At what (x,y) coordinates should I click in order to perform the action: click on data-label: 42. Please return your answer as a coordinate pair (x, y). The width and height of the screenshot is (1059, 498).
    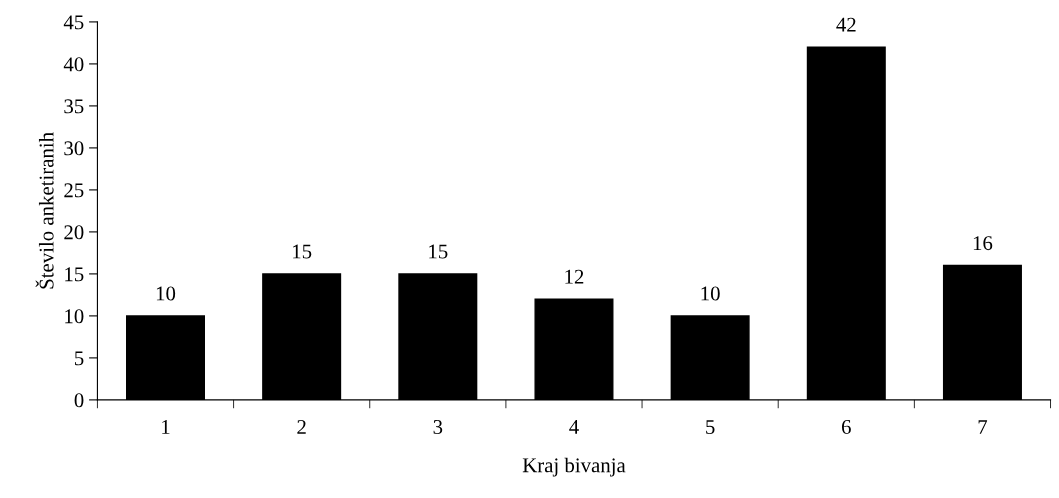
    Looking at the image, I should click on (846, 24).